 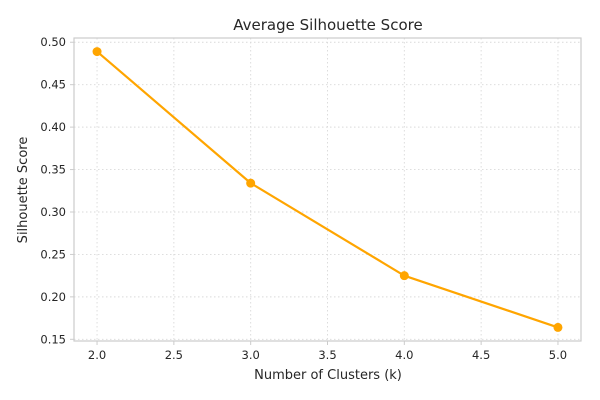 I want to click on y-tick-label: 0.25, so click(x=53, y=254).